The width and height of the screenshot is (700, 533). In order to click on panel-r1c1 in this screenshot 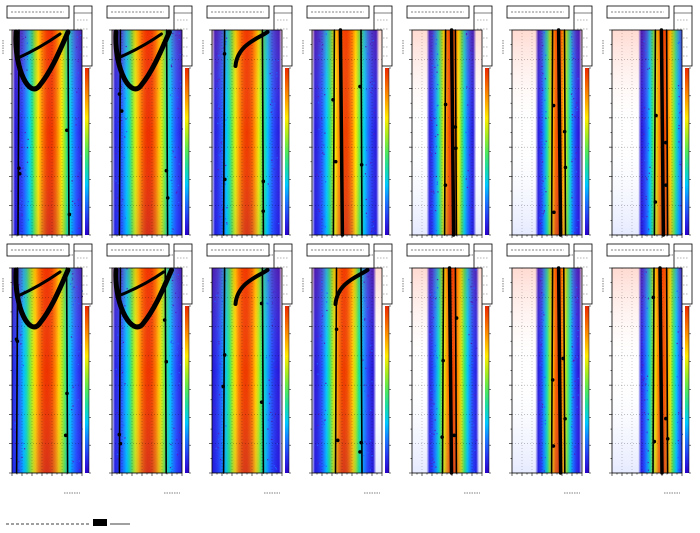, I will do `click(147, 368)`.